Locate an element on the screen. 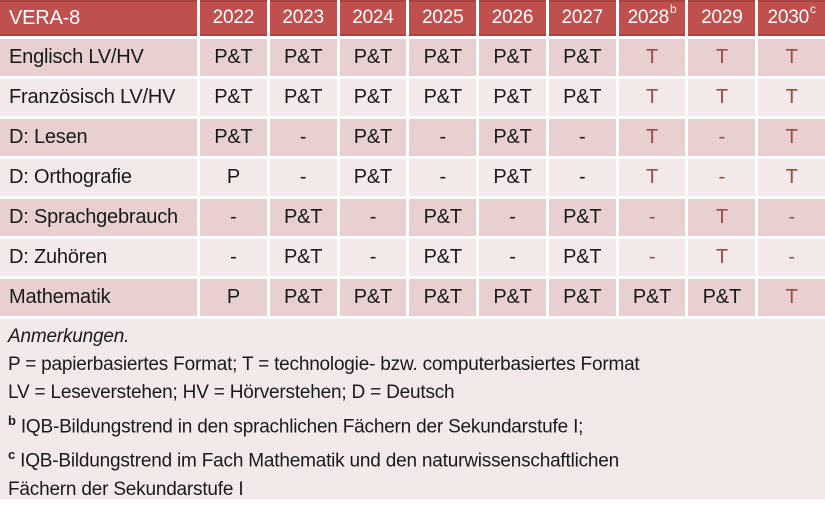 The width and height of the screenshot is (825, 507). year-header-cell: 2024 is located at coordinates (373, 18).